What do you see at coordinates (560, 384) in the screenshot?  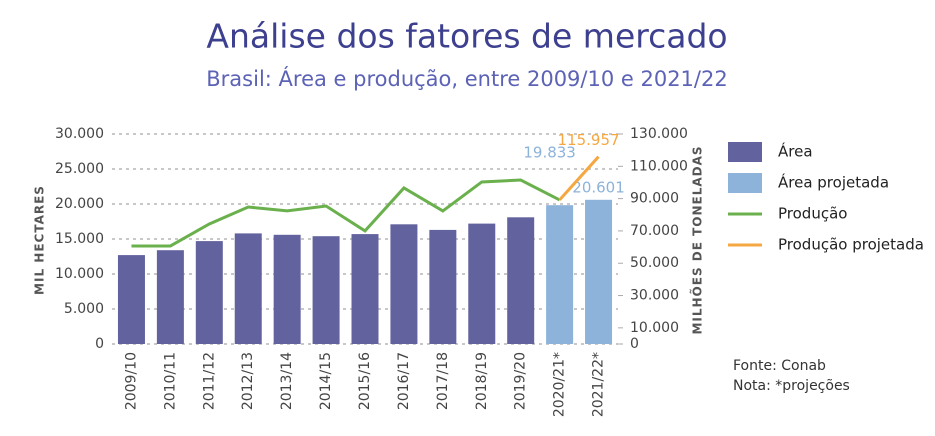 I see `x-tick-label: 2020/21*` at bounding box center [560, 384].